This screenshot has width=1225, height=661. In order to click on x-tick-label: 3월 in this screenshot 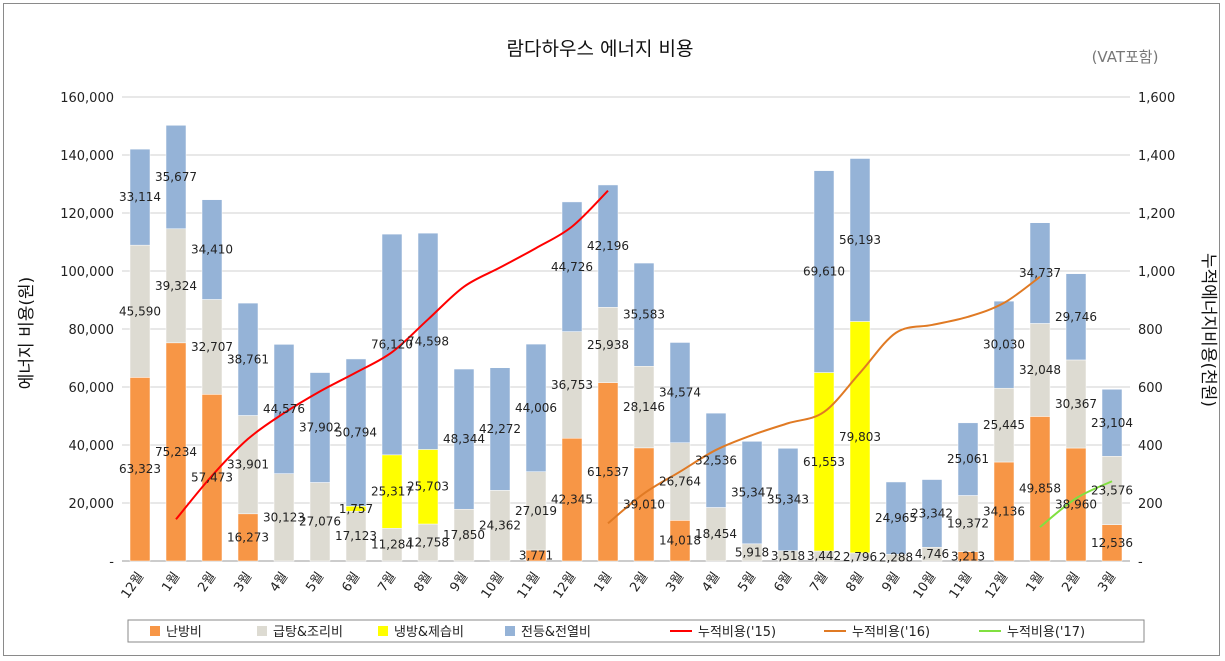, I will do `click(243, 582)`.